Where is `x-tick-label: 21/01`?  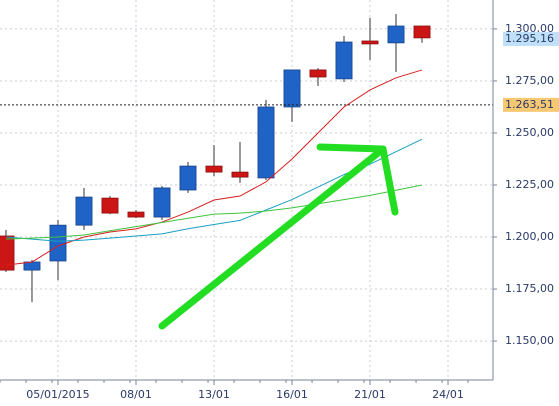
x-tick-label: 21/01 is located at coordinates (370, 394).